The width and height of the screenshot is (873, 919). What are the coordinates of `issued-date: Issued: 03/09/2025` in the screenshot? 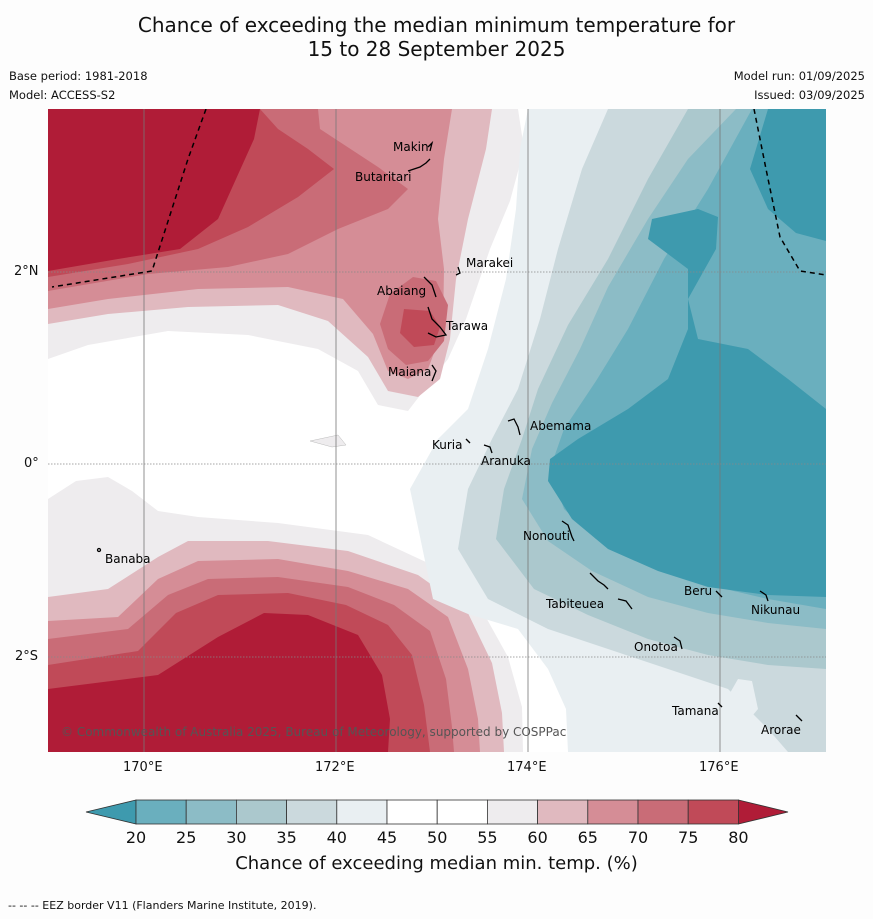 It's located at (809, 95).